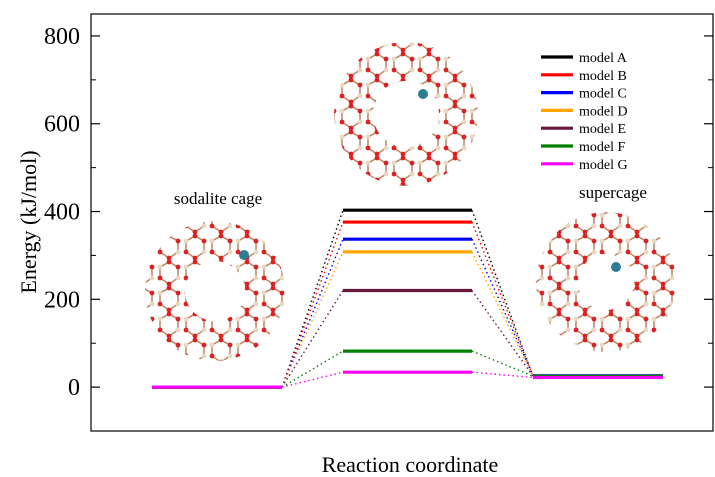  What do you see at coordinates (406, 114) in the screenshot?
I see `transition-state-structure` at bounding box center [406, 114].